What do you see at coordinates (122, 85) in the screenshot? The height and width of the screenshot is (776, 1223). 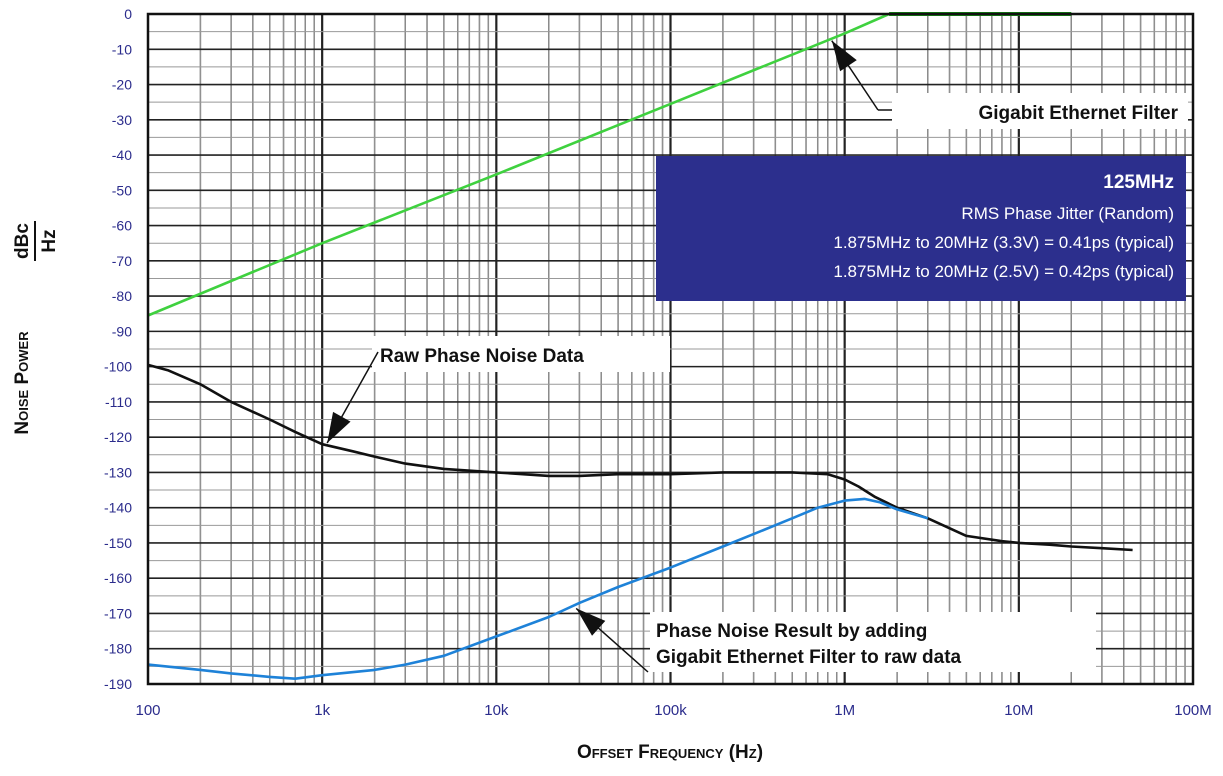 I see `y-tick-label: -20` at bounding box center [122, 85].